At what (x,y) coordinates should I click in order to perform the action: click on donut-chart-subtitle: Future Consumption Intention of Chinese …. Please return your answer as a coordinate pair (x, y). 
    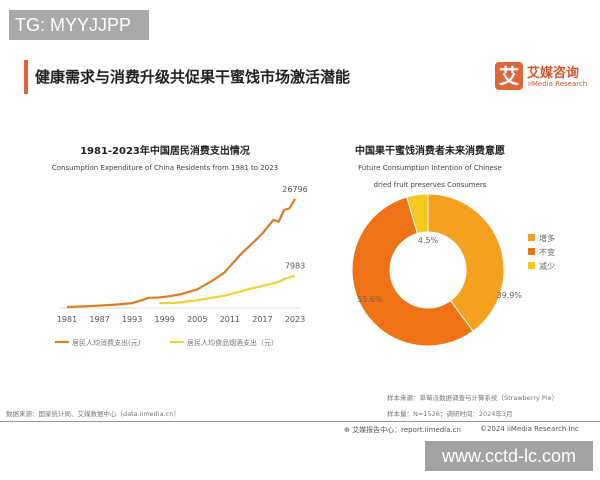
    Looking at the image, I should click on (430, 176).